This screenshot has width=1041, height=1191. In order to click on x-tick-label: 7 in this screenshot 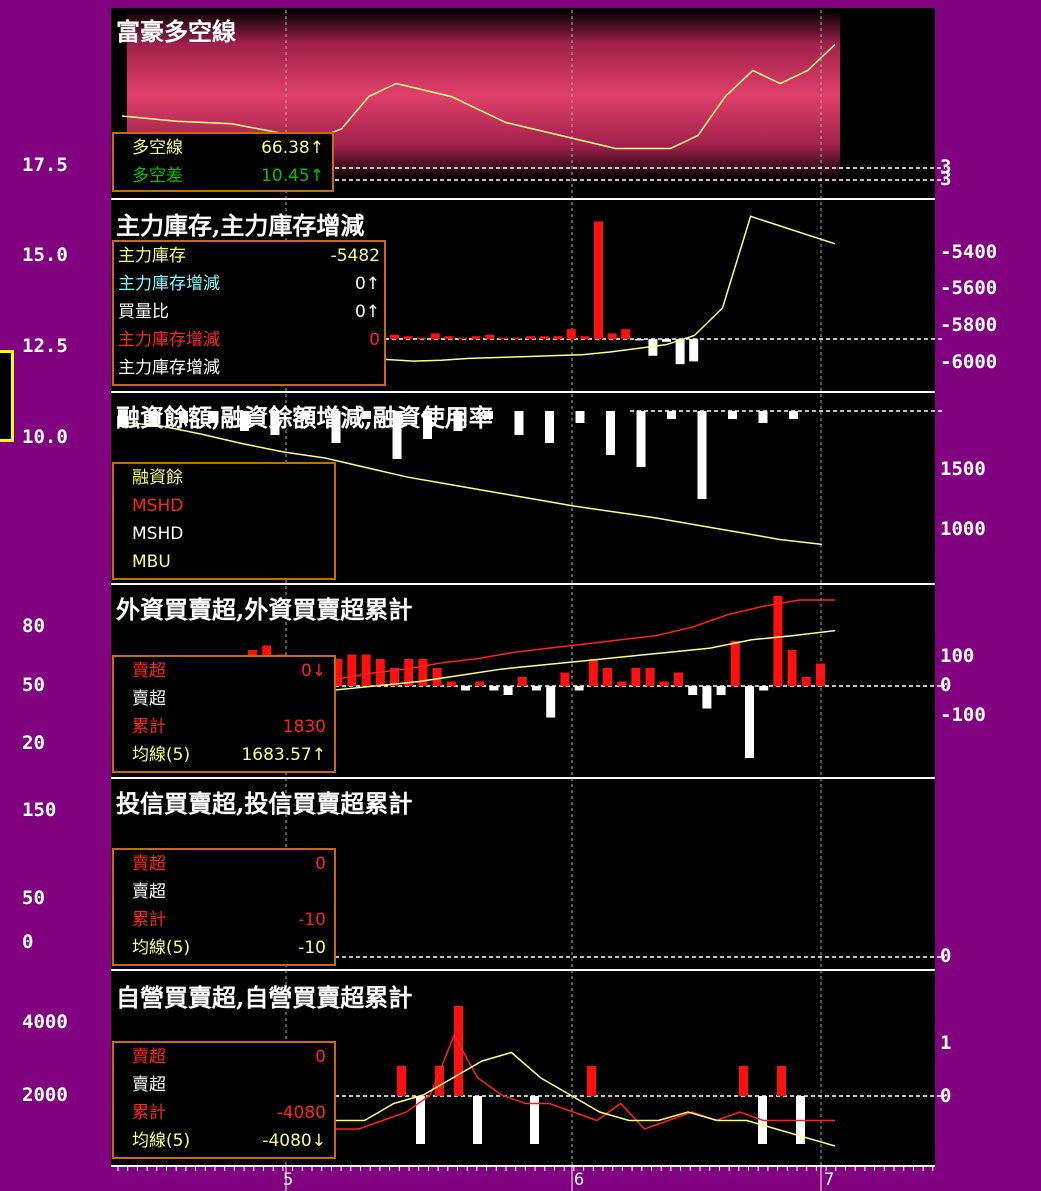, I will do `click(829, 1180)`.